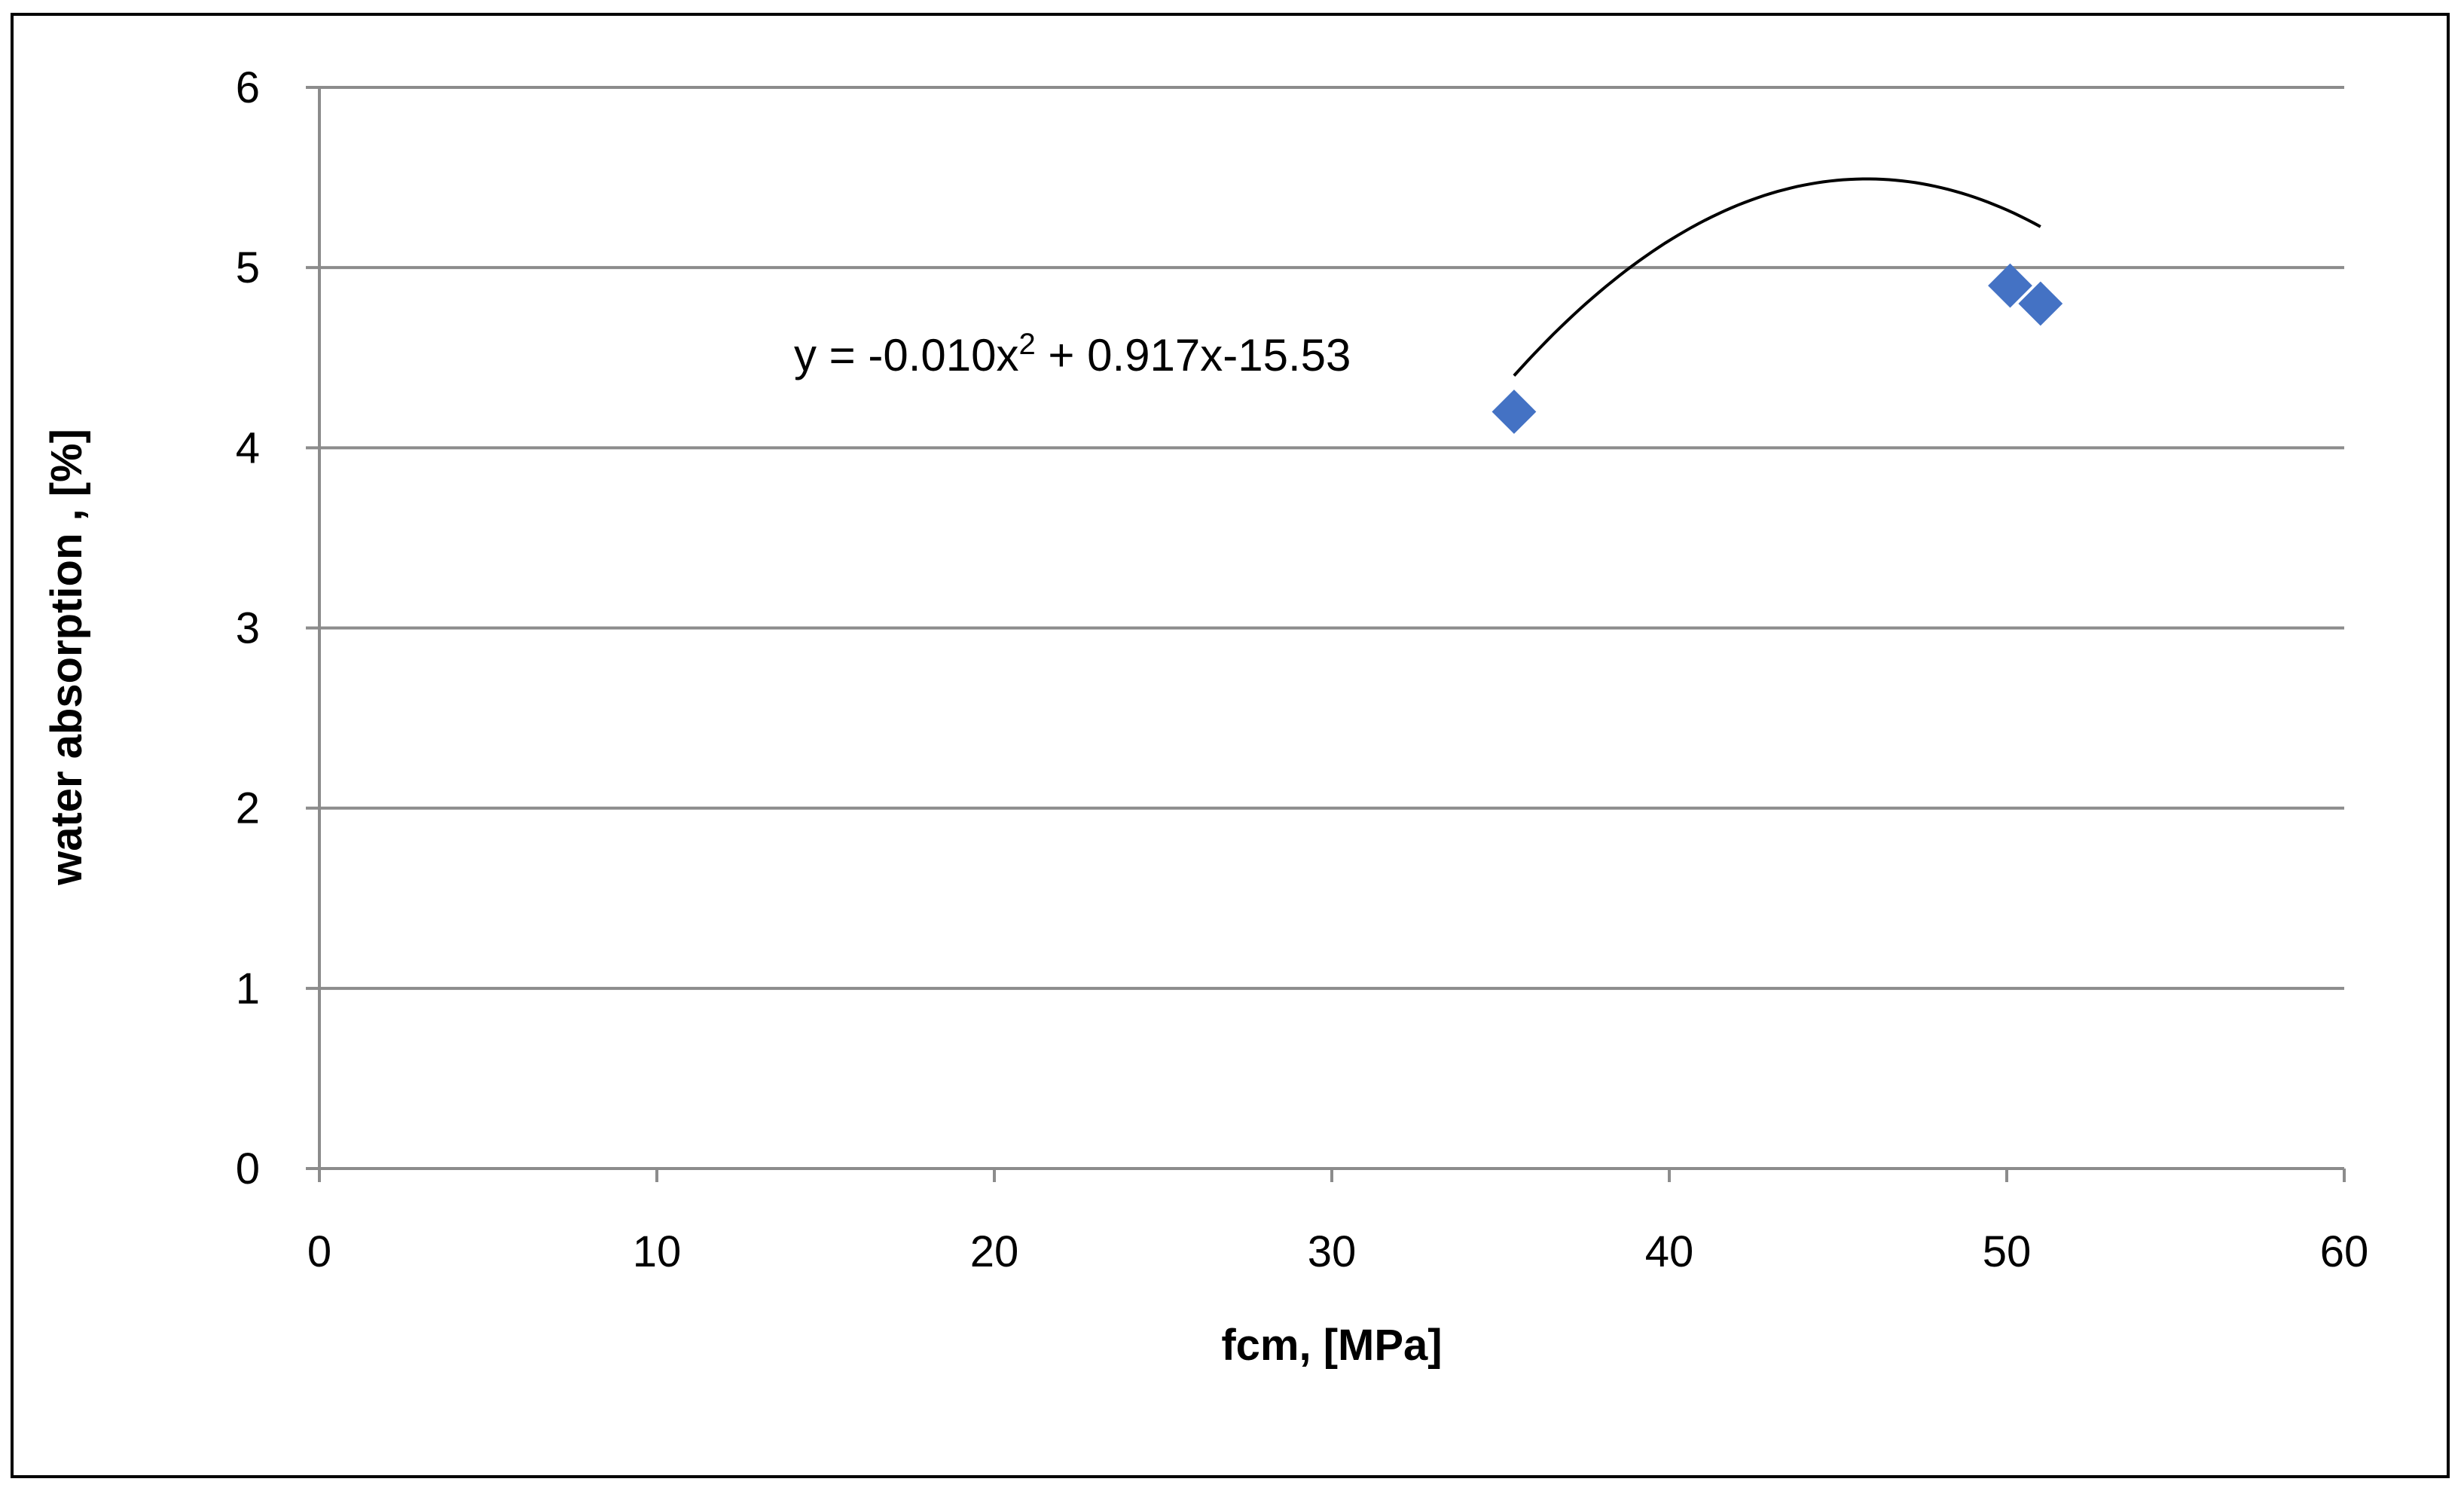 Image resolution: width=2464 pixels, height=1491 pixels. I want to click on x-tick-label-0: 0, so click(319, 1252).